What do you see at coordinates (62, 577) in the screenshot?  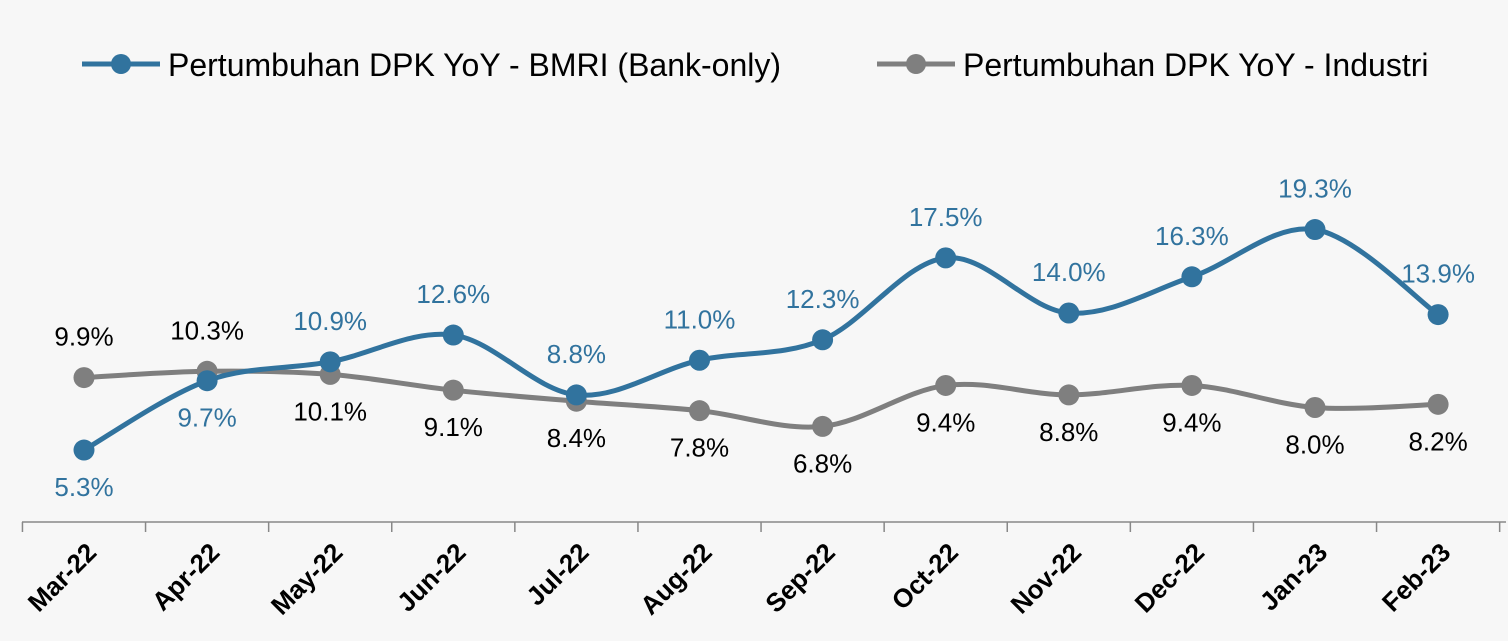 I see `x-tick-label: Mar-22` at bounding box center [62, 577].